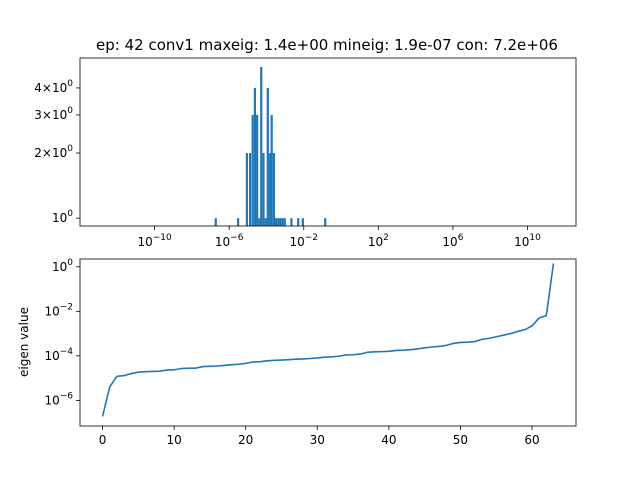 This screenshot has width=640, height=484. I want to click on x-tick-label: 10⁻², so click(303, 241).